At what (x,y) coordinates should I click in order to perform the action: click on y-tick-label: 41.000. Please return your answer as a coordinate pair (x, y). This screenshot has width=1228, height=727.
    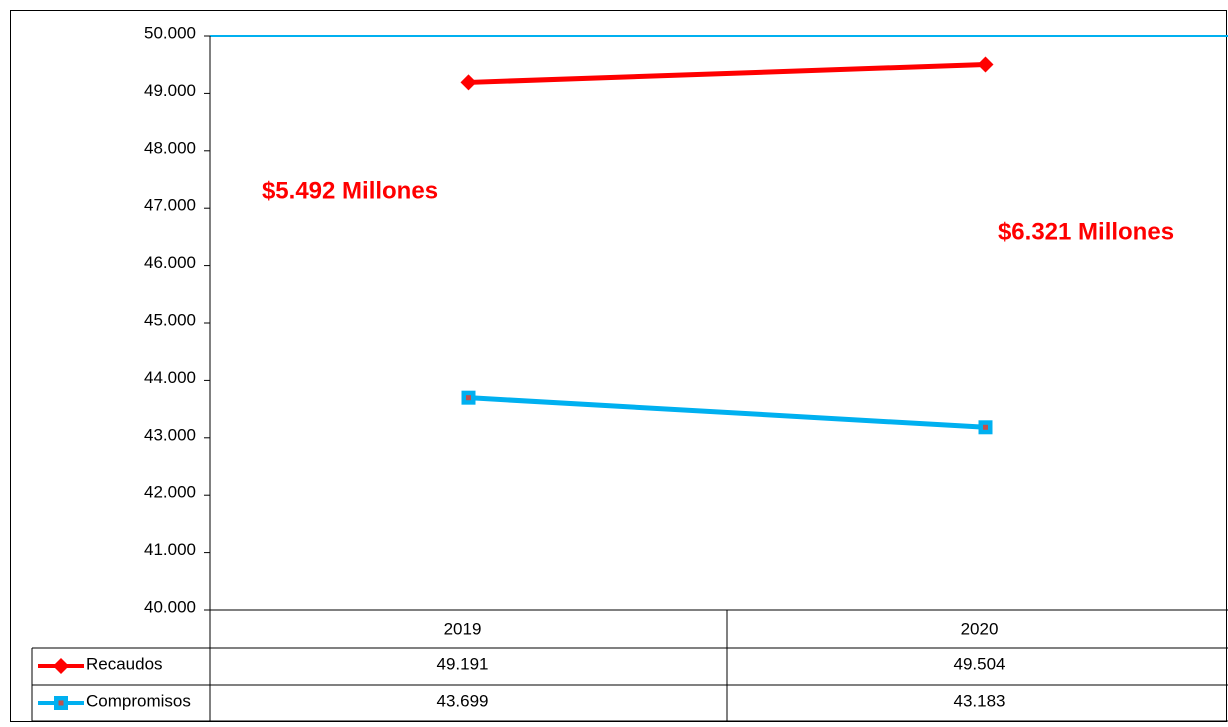
    Looking at the image, I should click on (170, 549).